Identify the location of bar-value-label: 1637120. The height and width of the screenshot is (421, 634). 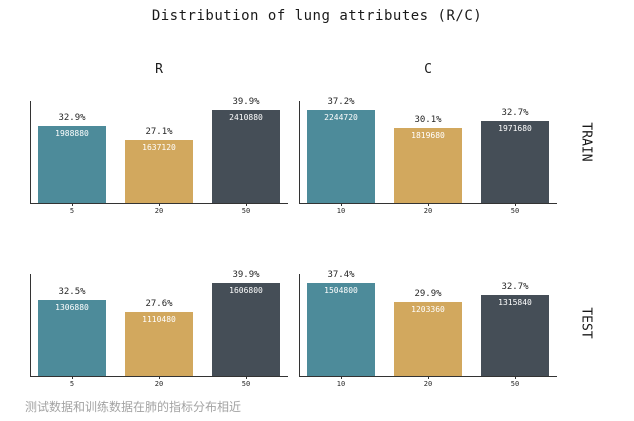
(159, 147).